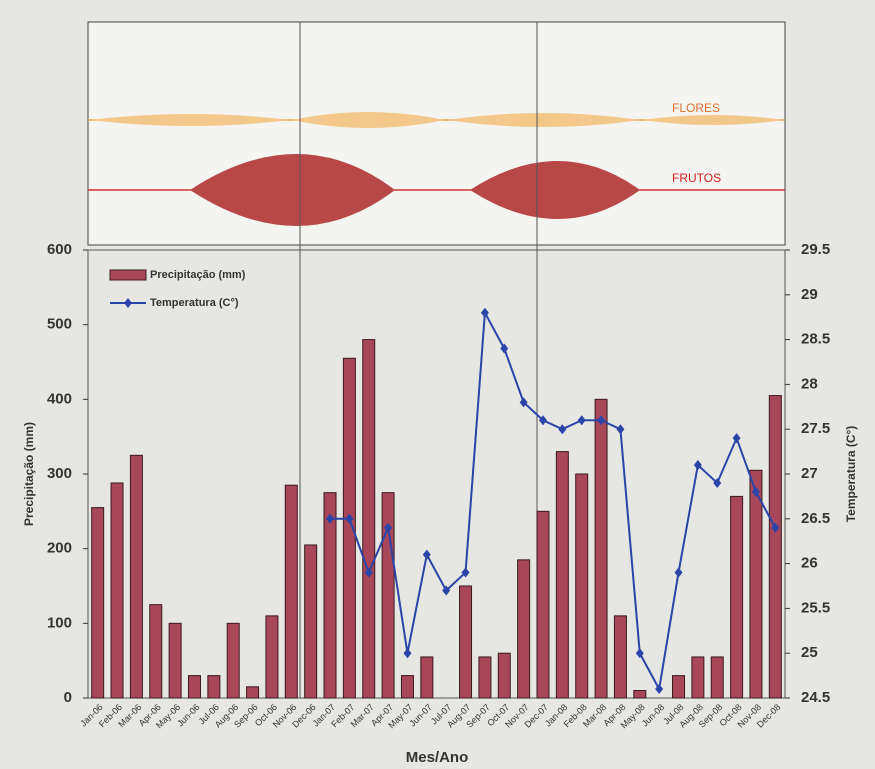 The height and width of the screenshot is (769, 875). What do you see at coordinates (815, 249) in the screenshot?
I see `y2-tick-label: 29.5` at bounding box center [815, 249].